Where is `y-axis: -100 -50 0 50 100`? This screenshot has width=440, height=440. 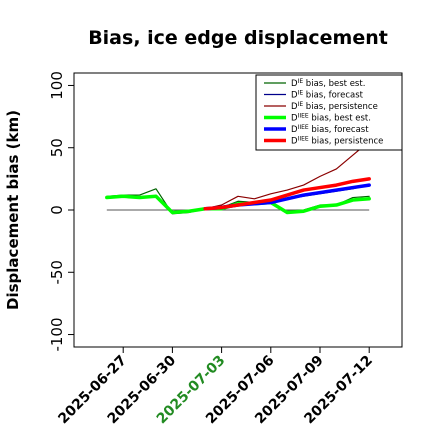 y-axis: -100 -50 0 50 100 is located at coordinates (61, 211).